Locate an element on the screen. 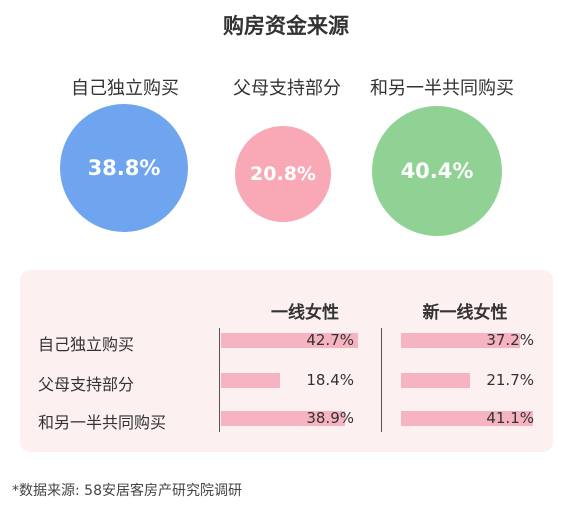 The image size is (572, 506). column-header-tier1: 一线女性 is located at coordinates (305, 313).